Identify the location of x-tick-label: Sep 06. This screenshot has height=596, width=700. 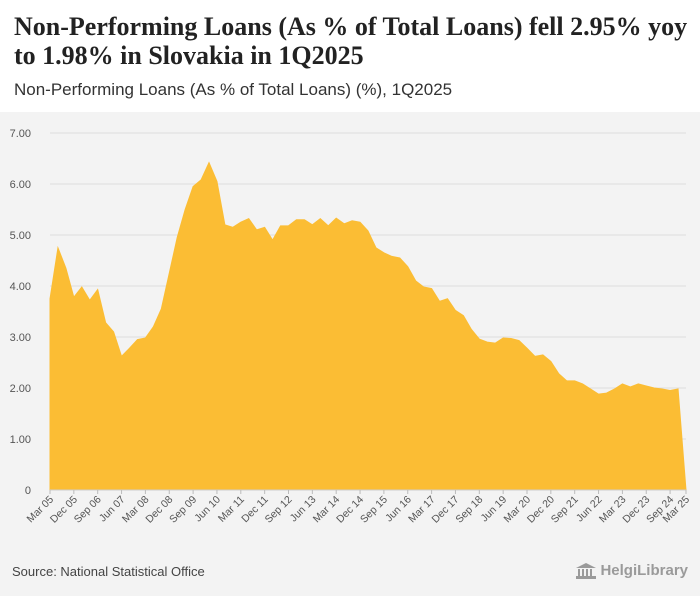
(88, 510).